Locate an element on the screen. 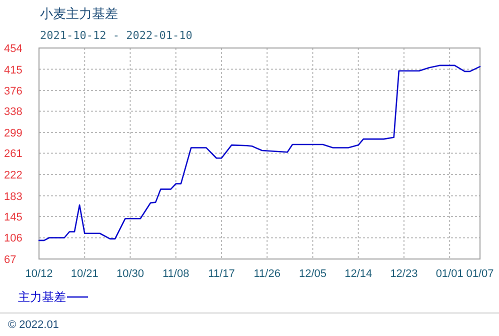  x-tick-label: 11/17 is located at coordinates (221, 274).